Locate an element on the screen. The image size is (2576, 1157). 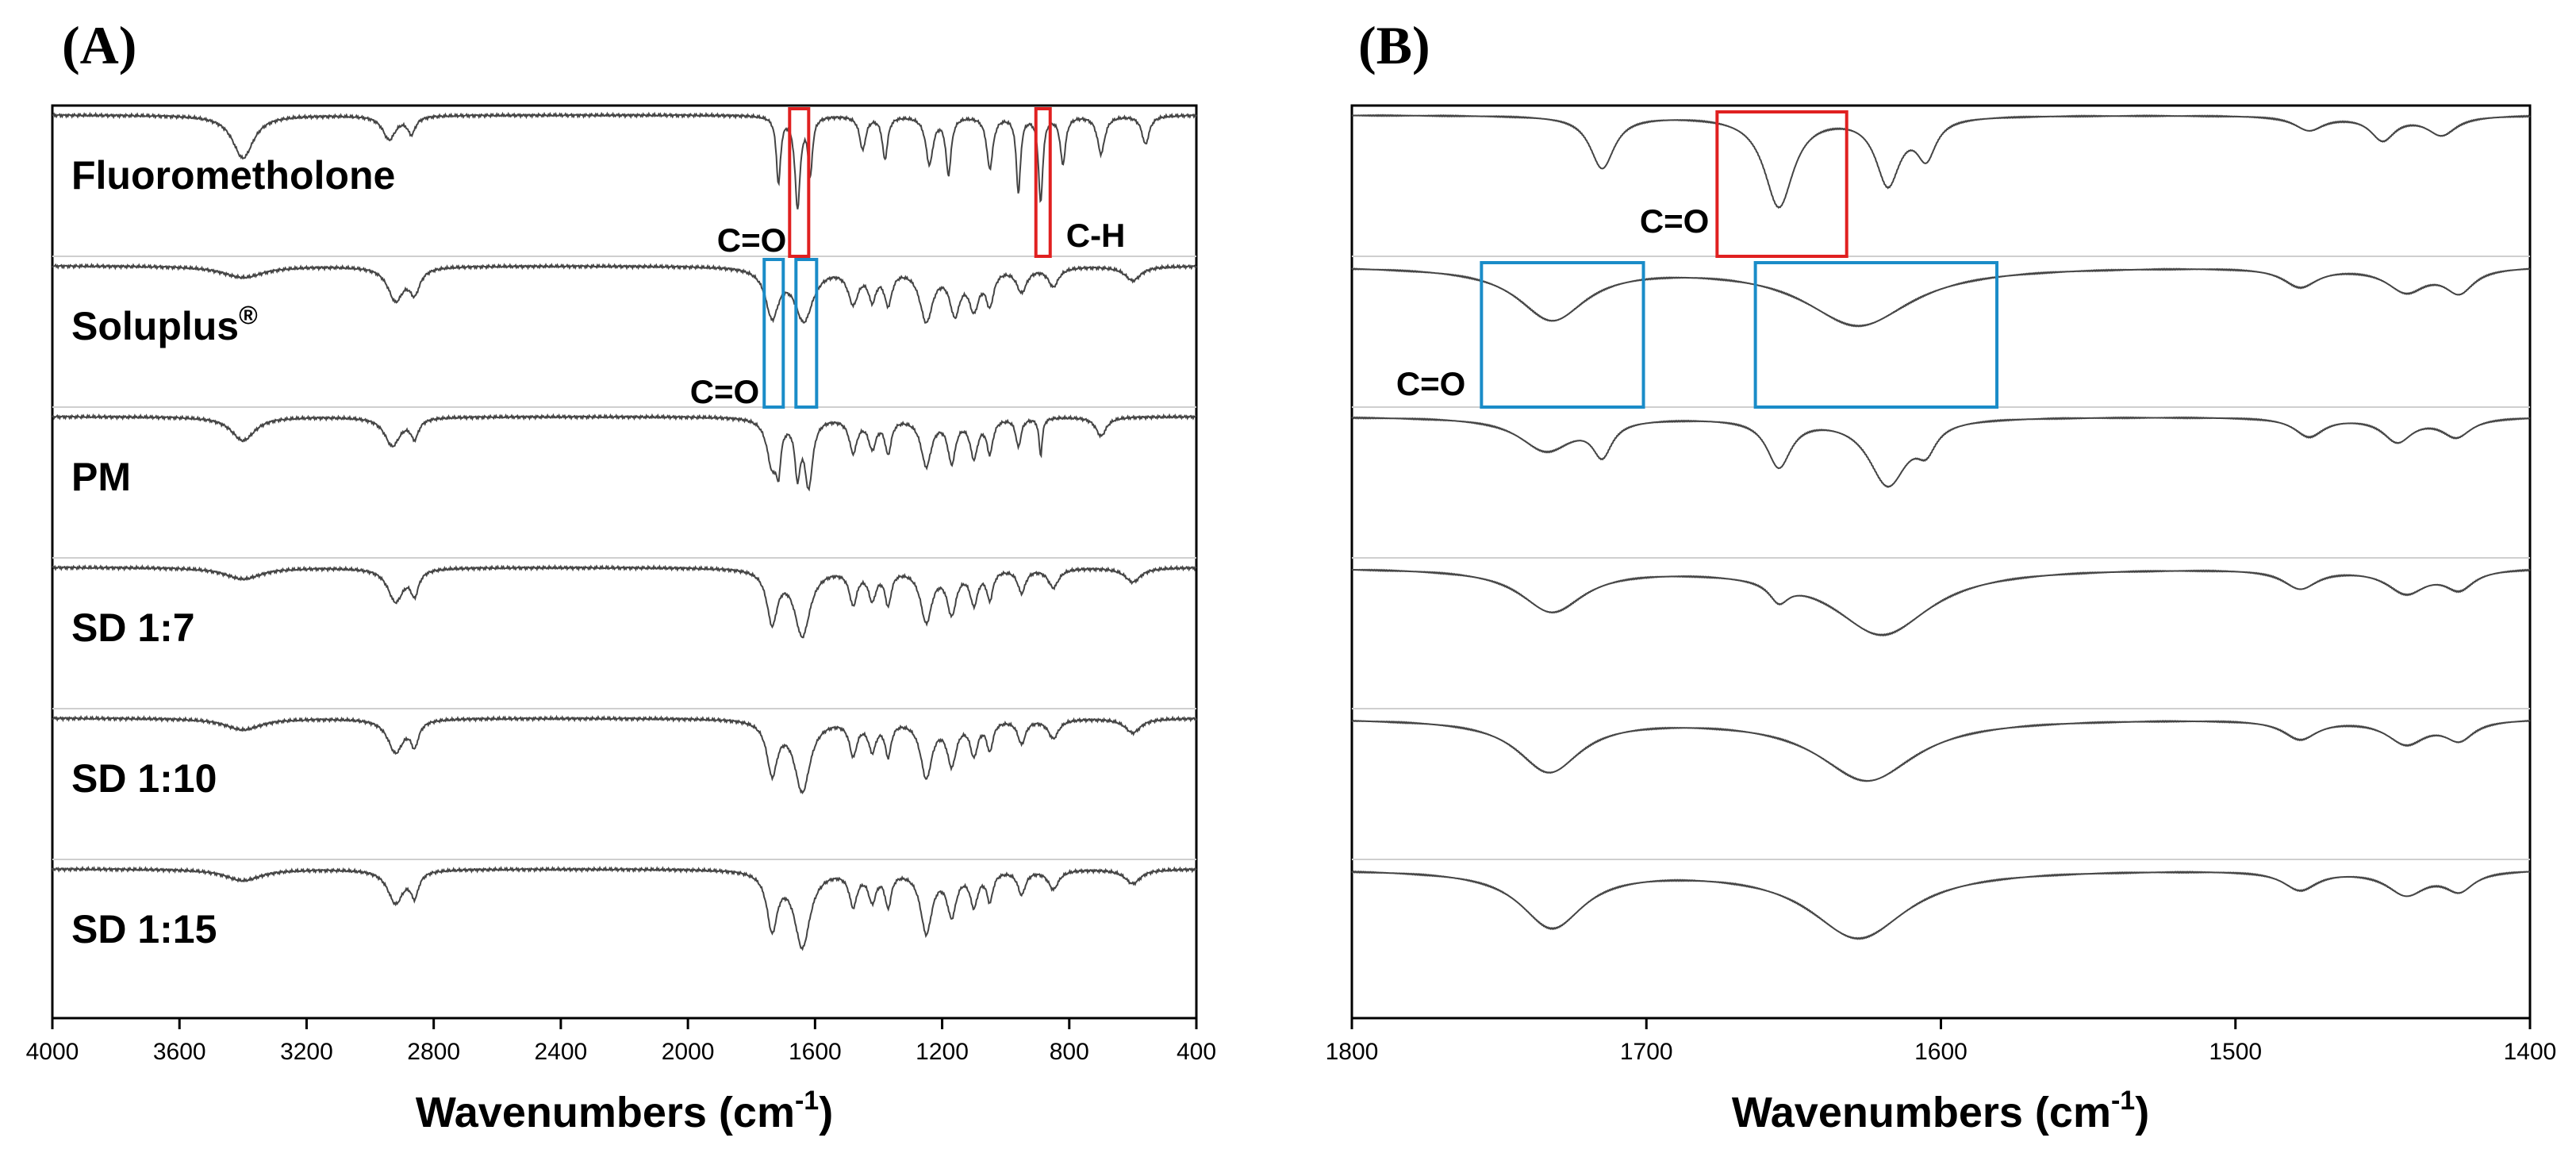
sample-label: Fluorometholone is located at coordinates (233, 175).